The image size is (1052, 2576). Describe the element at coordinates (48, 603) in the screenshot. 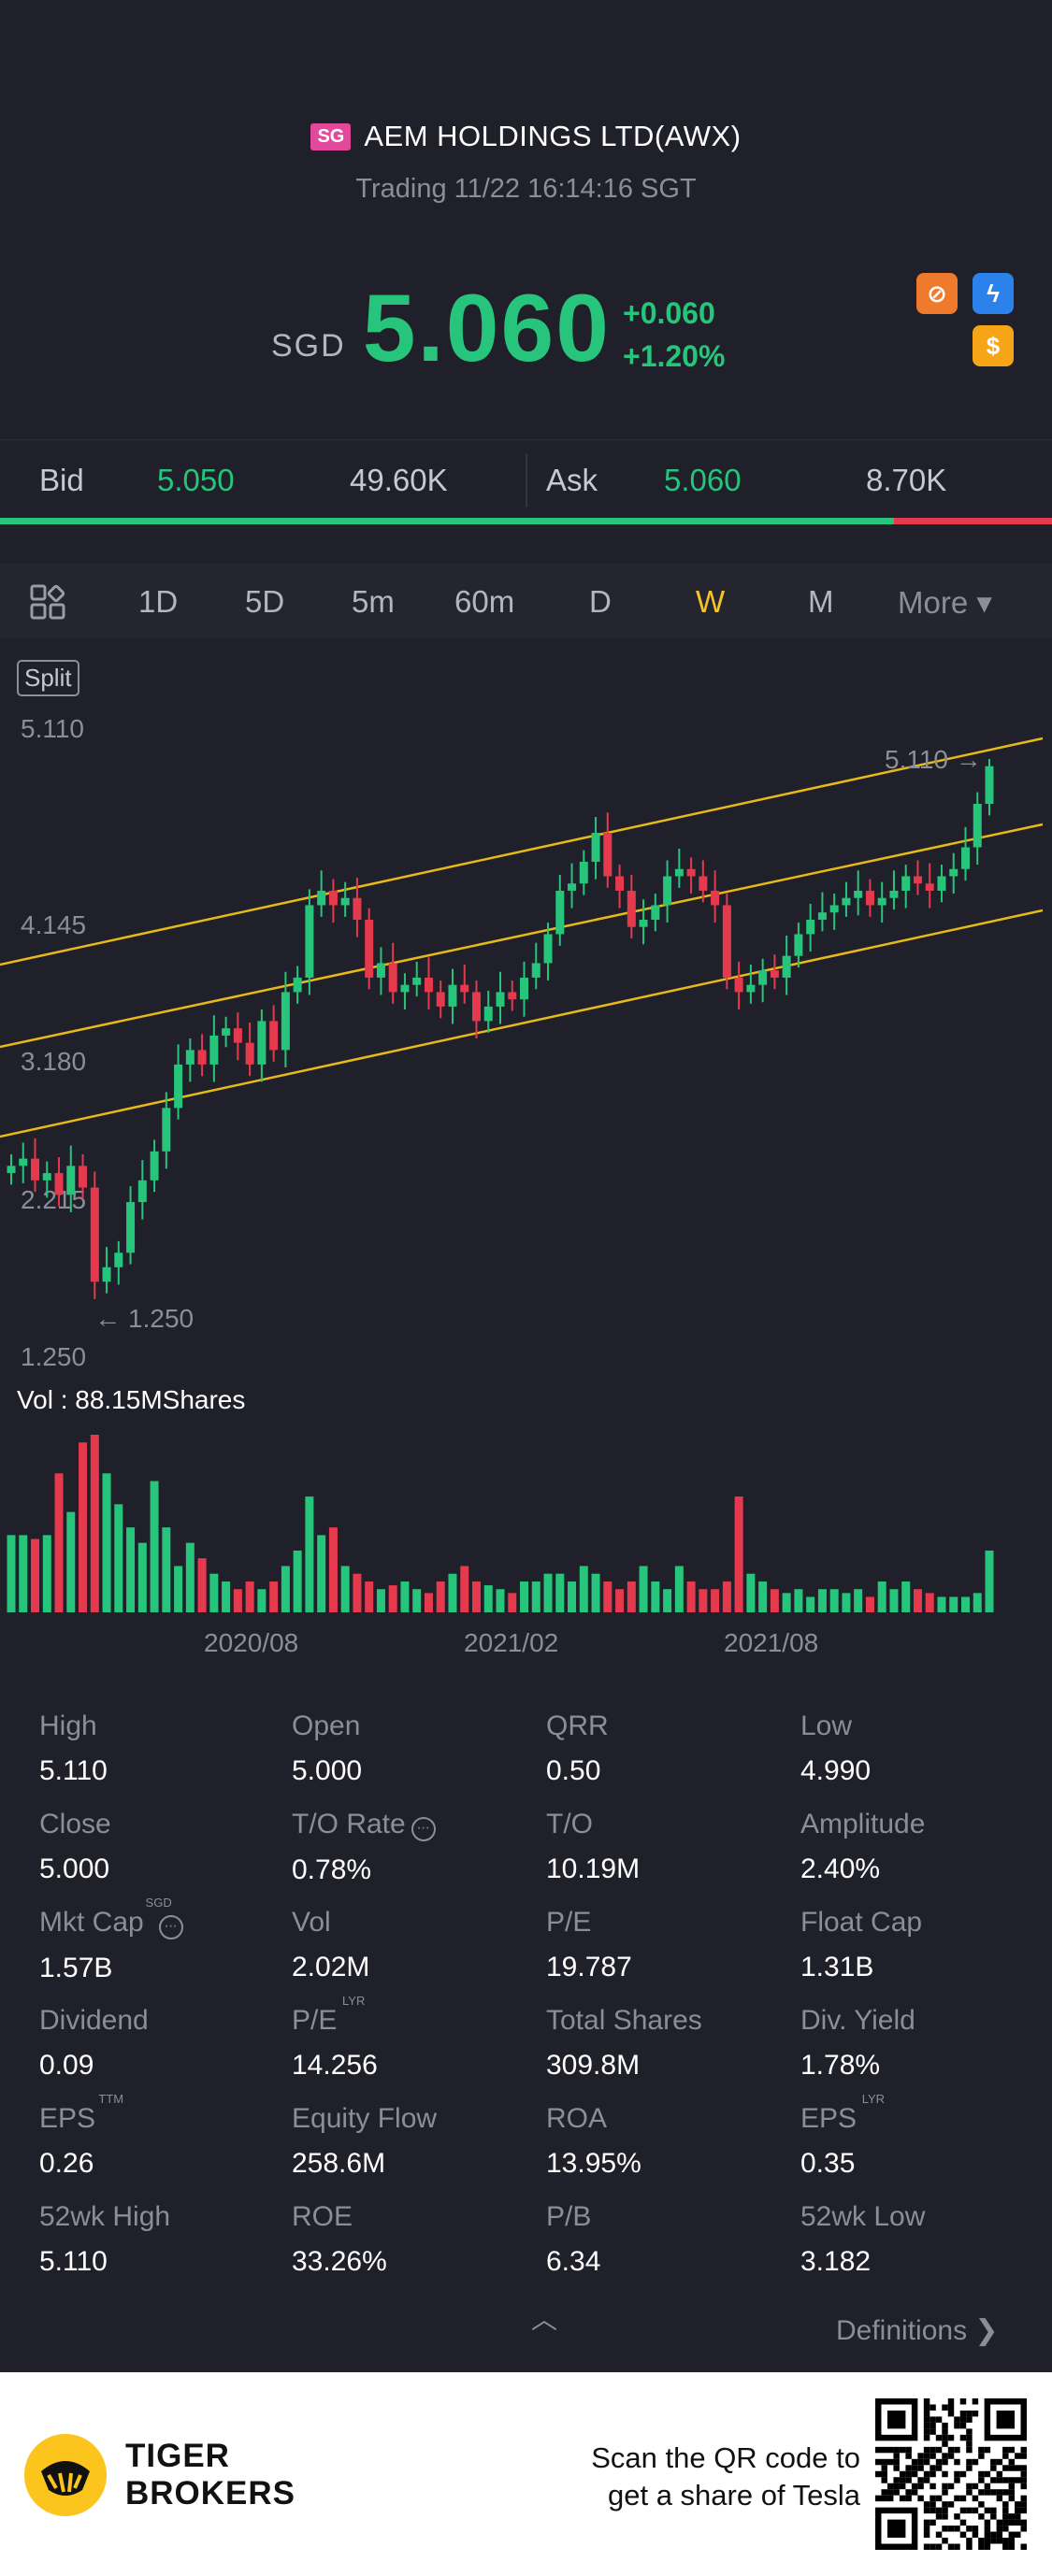

I see `layout-grid-icon` at that location.